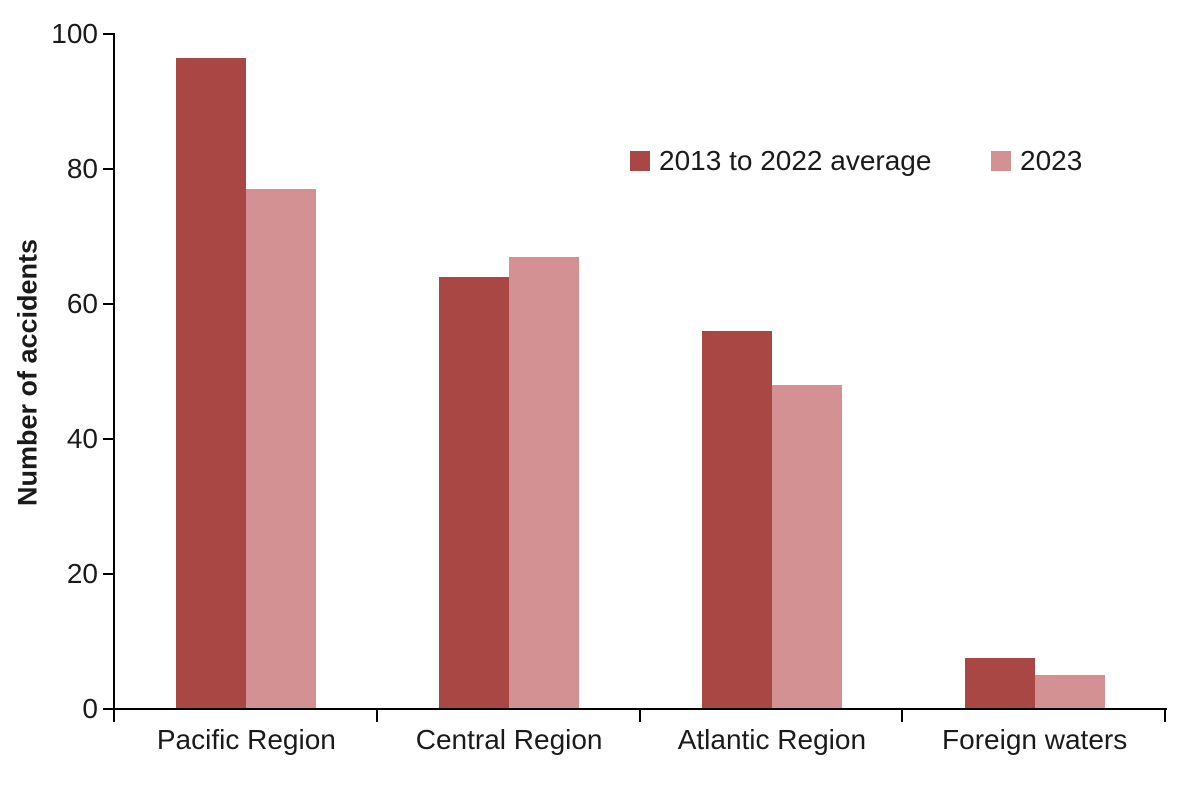 This screenshot has height=787, width=1200. I want to click on bar-atlantic-region-2013-to-2022-average, so click(736, 520).